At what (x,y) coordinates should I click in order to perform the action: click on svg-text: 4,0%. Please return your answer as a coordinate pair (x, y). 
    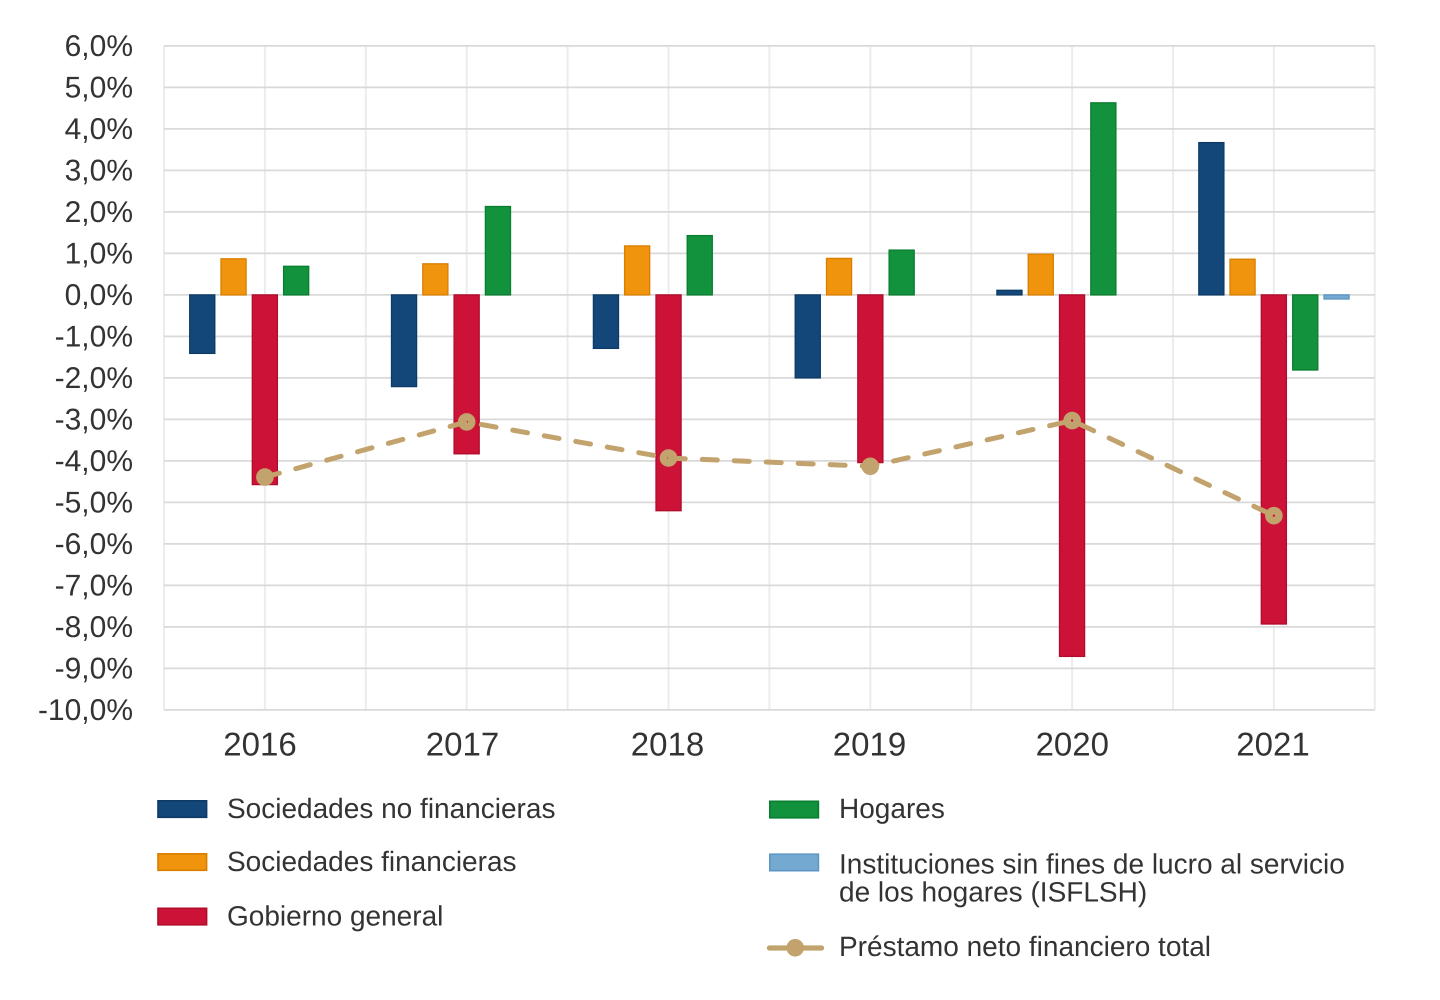
    Looking at the image, I should click on (99, 129).